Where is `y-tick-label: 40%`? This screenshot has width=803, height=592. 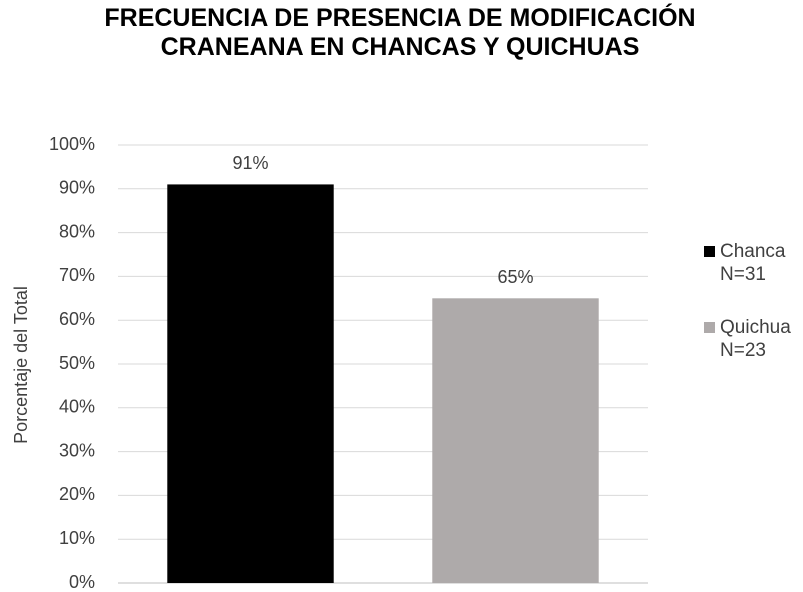
y-tick-label: 40% is located at coordinates (77, 407).